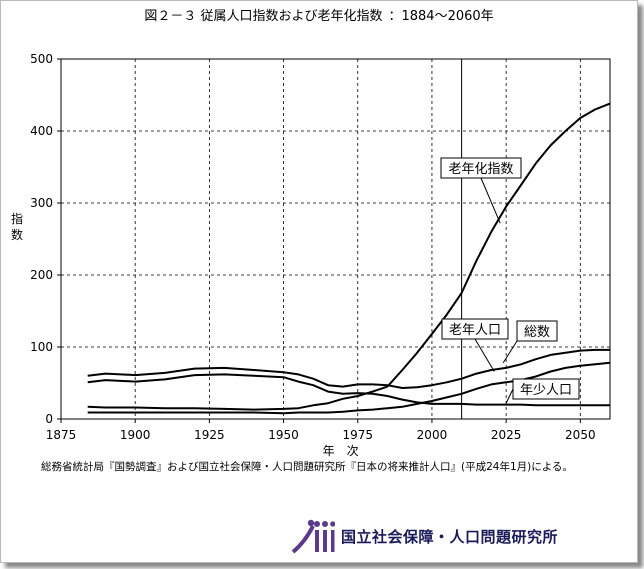 This screenshot has width=644, height=569. Describe the element at coordinates (506, 435) in the screenshot. I see `x-tick-label: 2025` at that location.